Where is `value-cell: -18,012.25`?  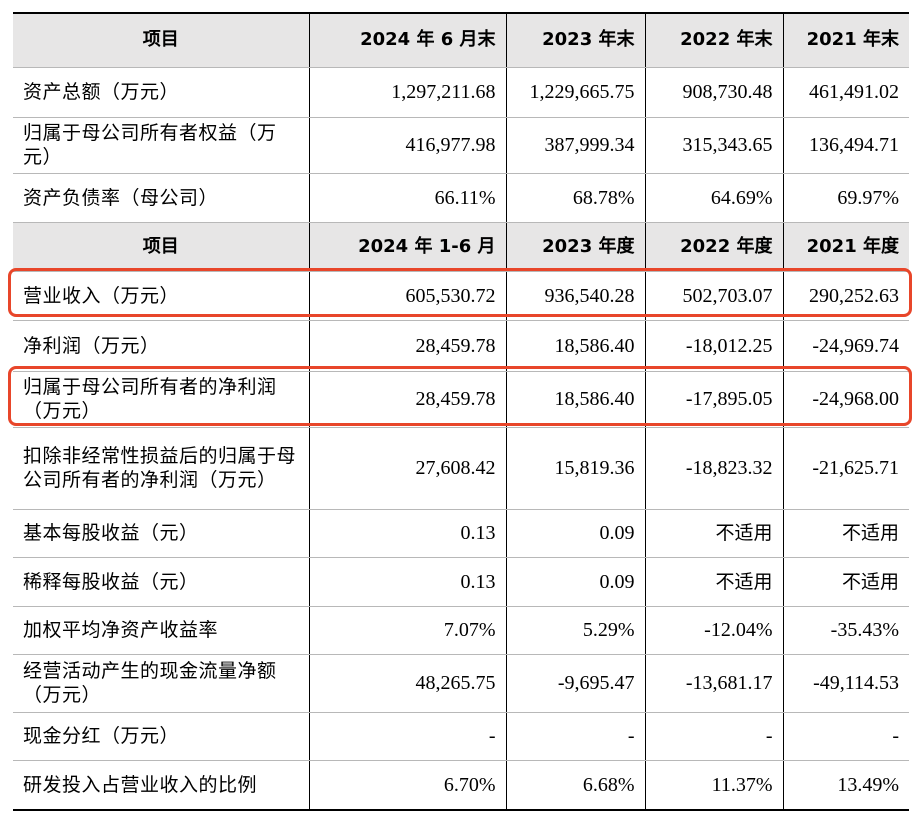
value-cell: -18,012.25 is located at coordinates (714, 345).